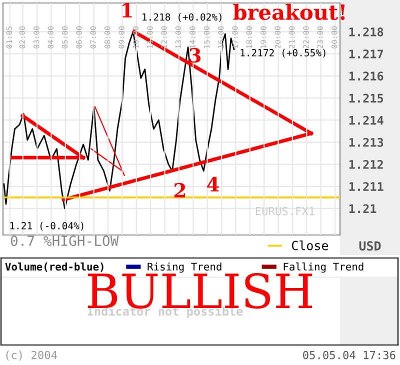  Describe the element at coordinates (366, 31) in the screenshot. I see `y-tick-label: 1.218` at that location.